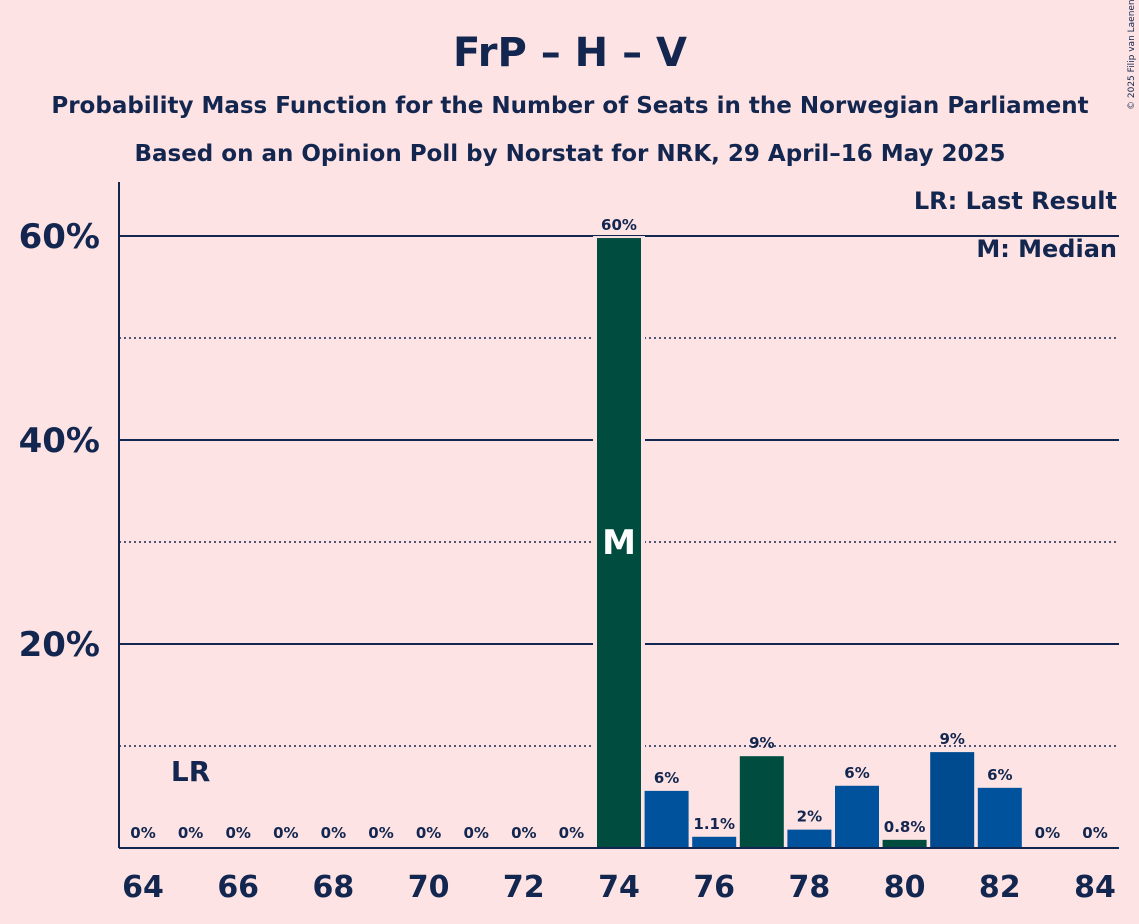 The height and width of the screenshot is (924, 1139). Describe the element at coordinates (190, 771) in the screenshot. I see `last-result-marker: LR` at that location.